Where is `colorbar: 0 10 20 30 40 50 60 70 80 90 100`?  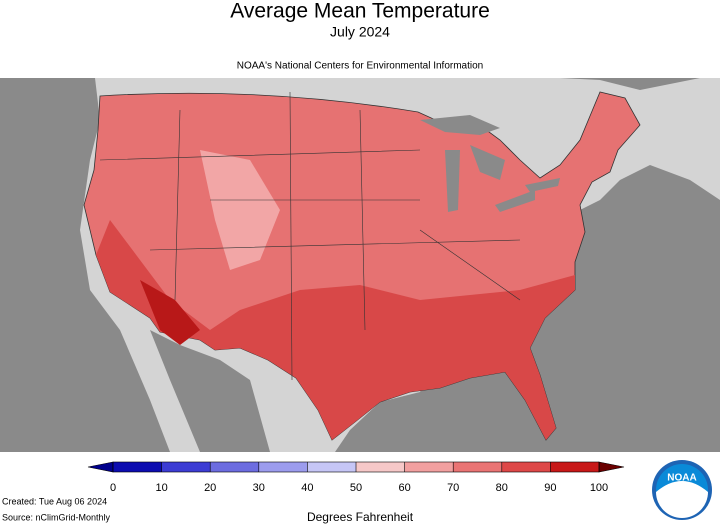
colorbar: 0 10 20 30 40 50 60 70 80 90 100 is located at coordinates (356, 477).